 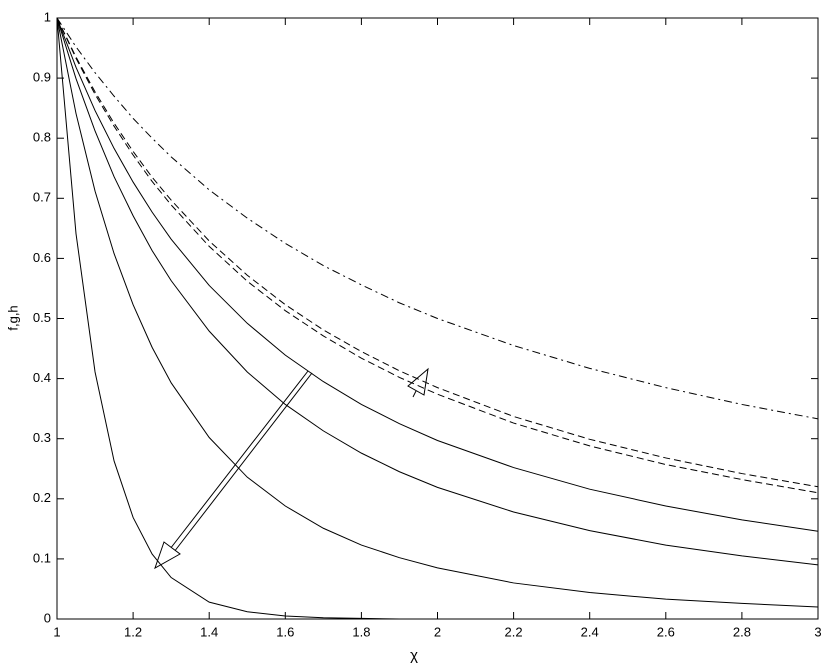 I want to click on x-tick-label: 1, so click(x=56, y=631).